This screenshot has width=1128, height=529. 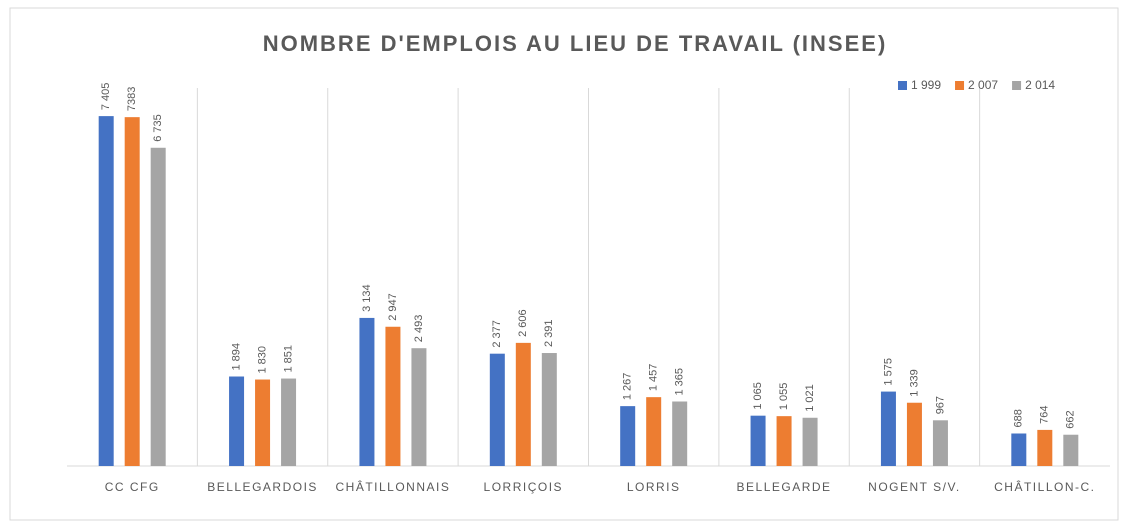 I want to click on value-label: 2 493, so click(x=419, y=329).